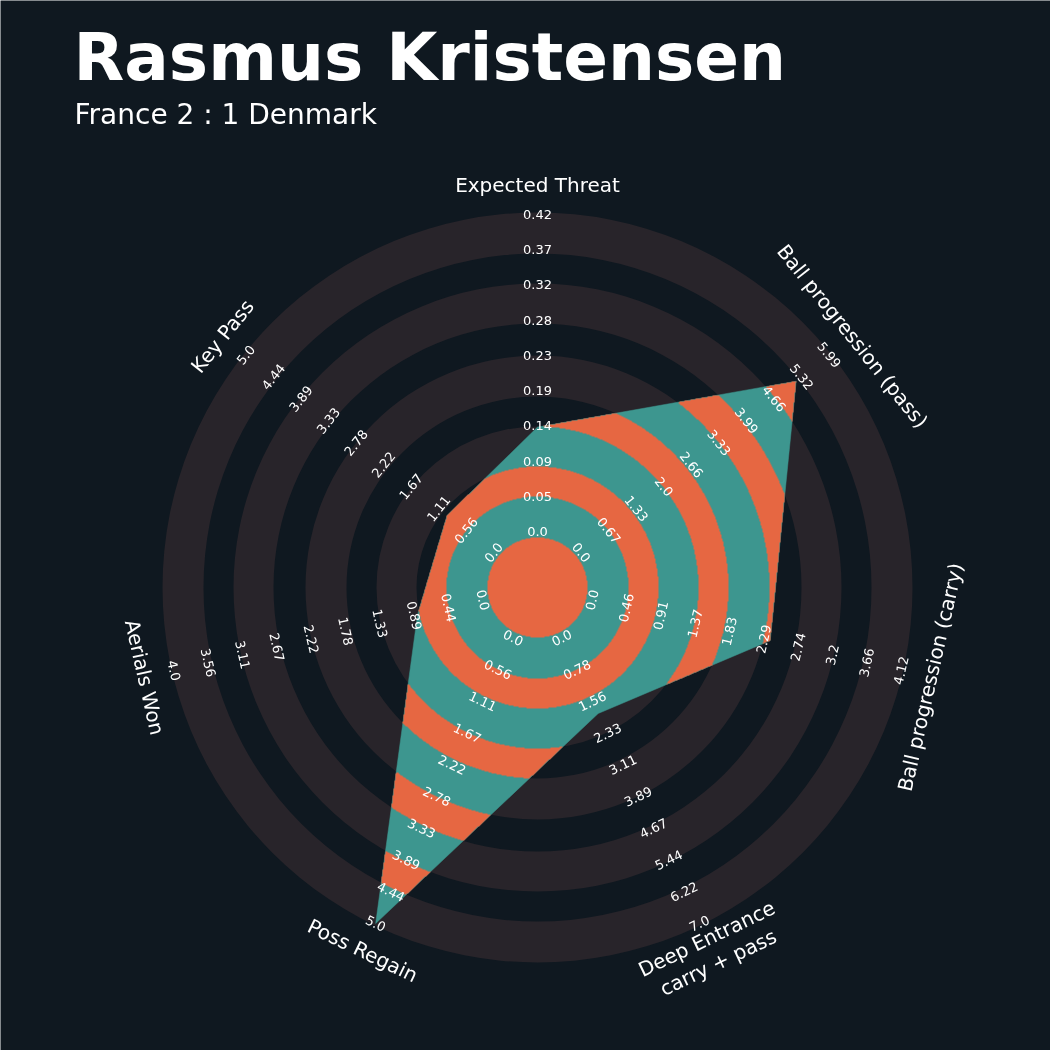 The width and height of the screenshot is (1050, 1050). Describe the element at coordinates (798, 647) in the screenshot. I see `text: 2.74` at that location.